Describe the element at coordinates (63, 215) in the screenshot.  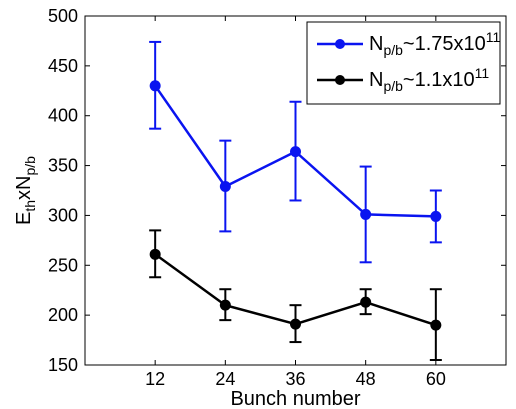
I see `y-tick-label: 300` at that location.